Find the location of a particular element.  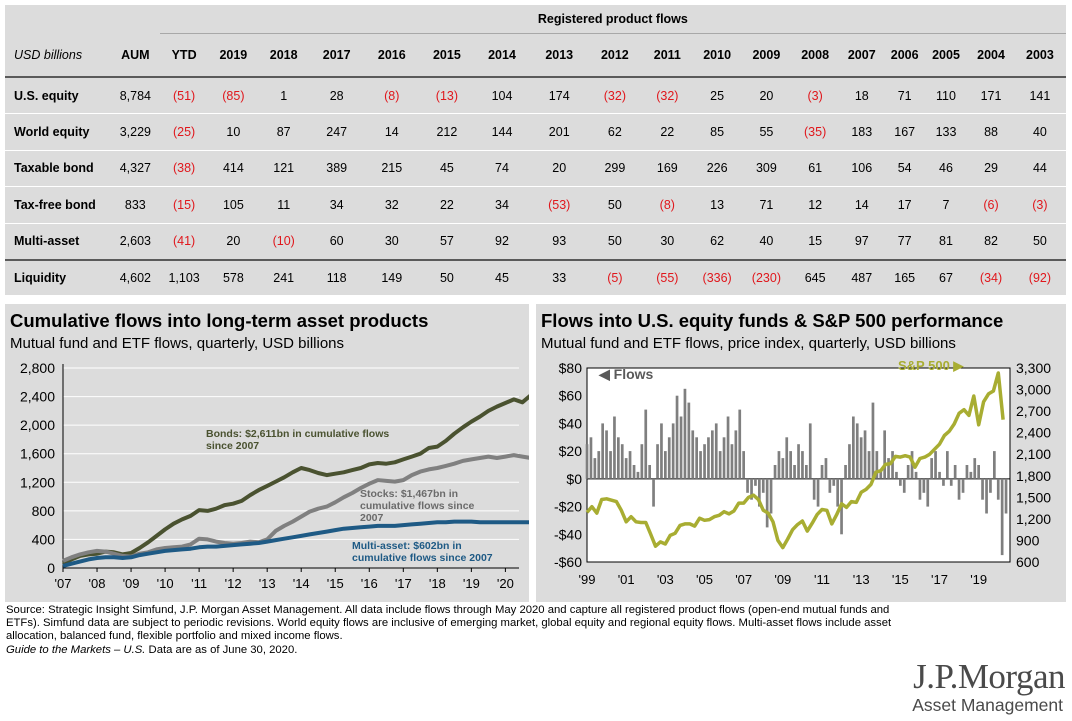

grid-lines is located at coordinates (291, 468).